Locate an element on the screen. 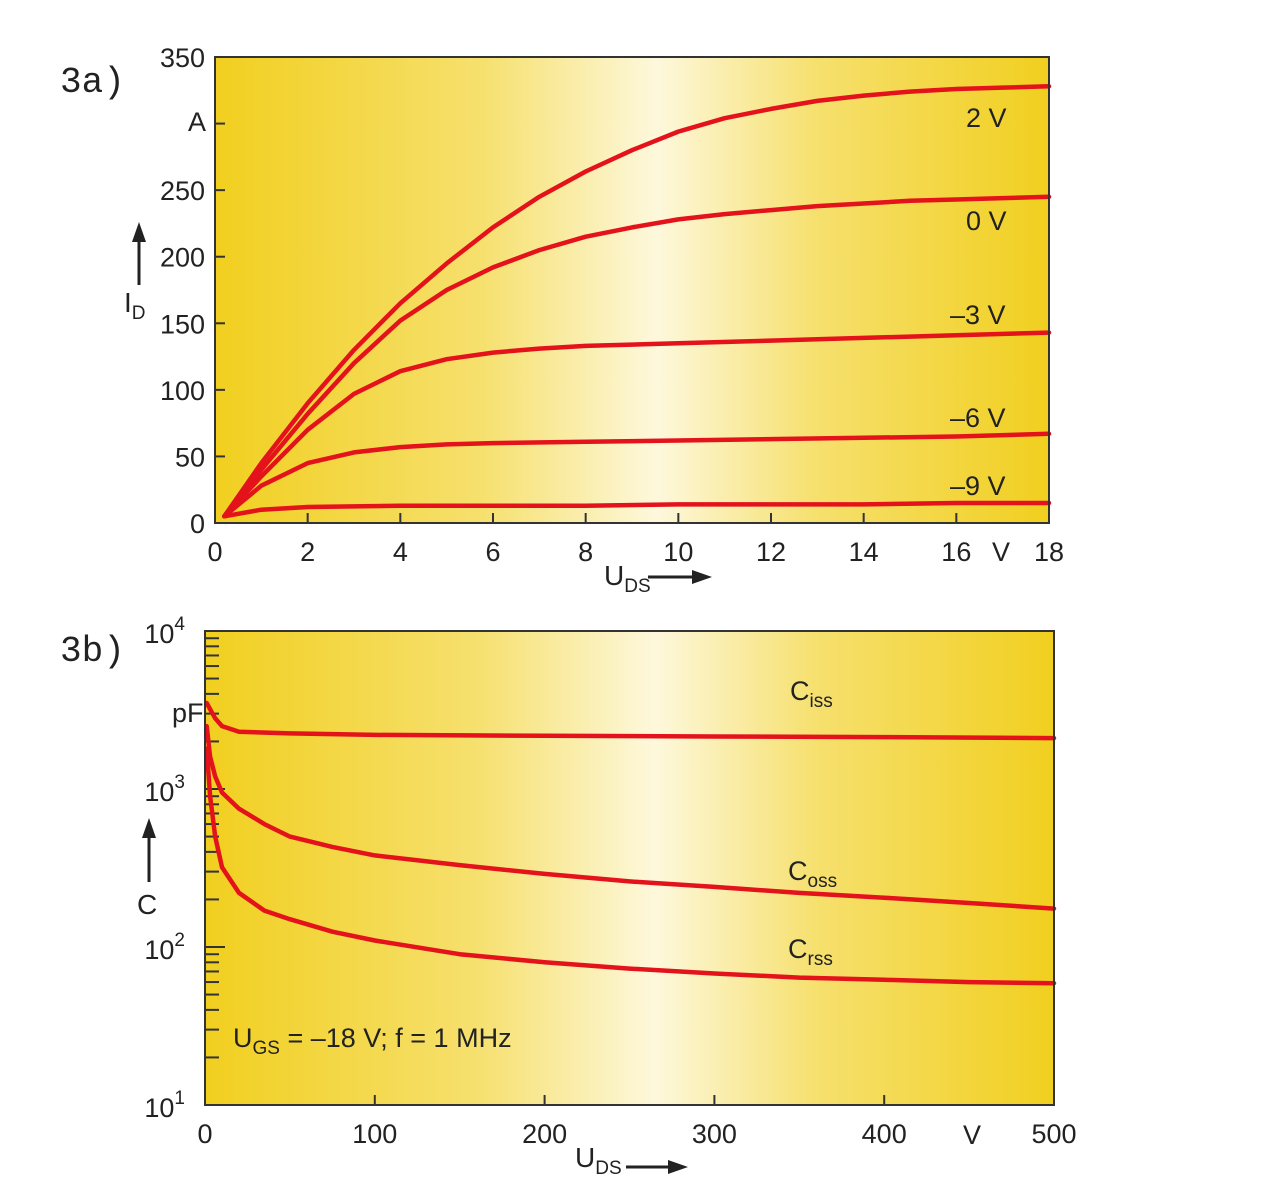 The height and width of the screenshot is (1189, 1280). x-axis-arrow-head-icon-b is located at coordinates (678, 1167).